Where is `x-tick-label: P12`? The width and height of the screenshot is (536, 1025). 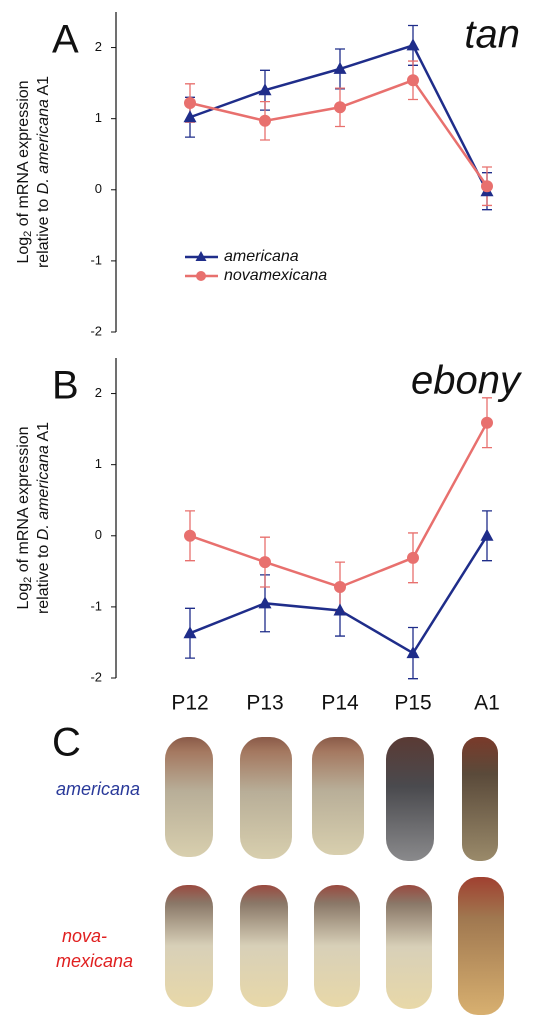 x-tick-label: P12 is located at coordinates (189, 703).